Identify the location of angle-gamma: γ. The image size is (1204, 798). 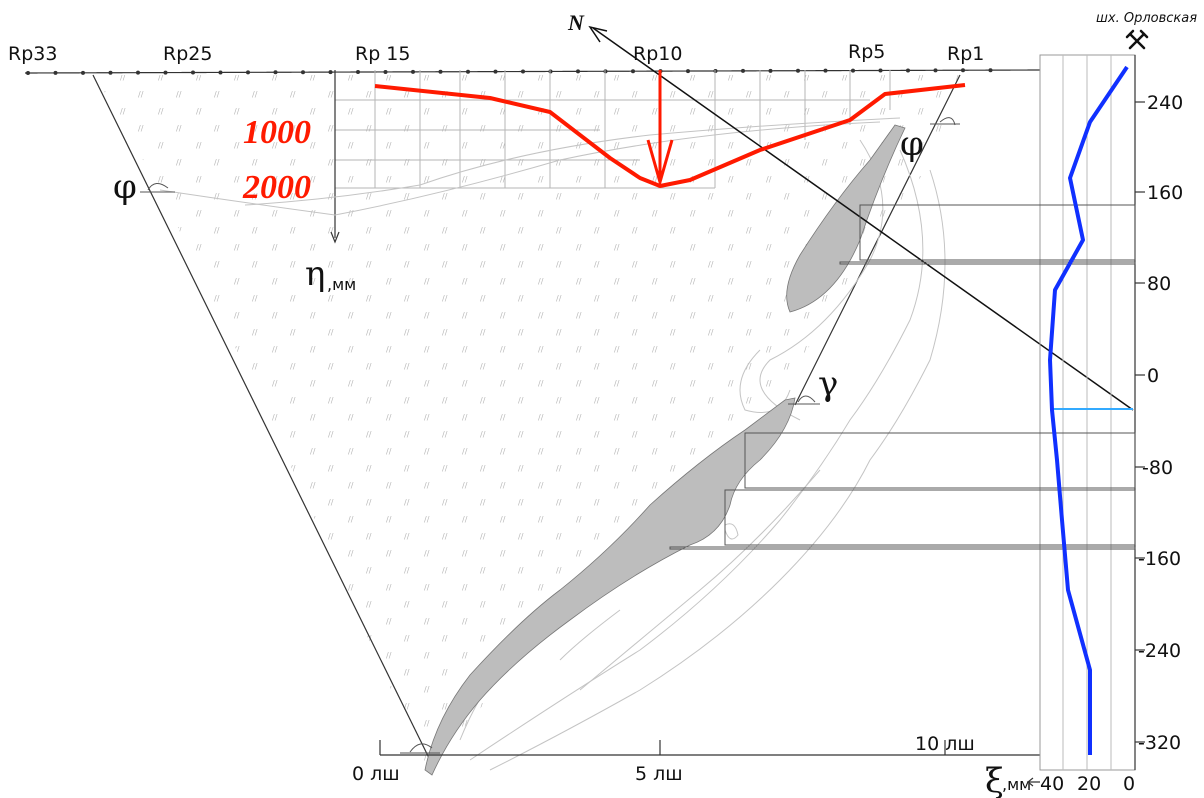
(828, 384).